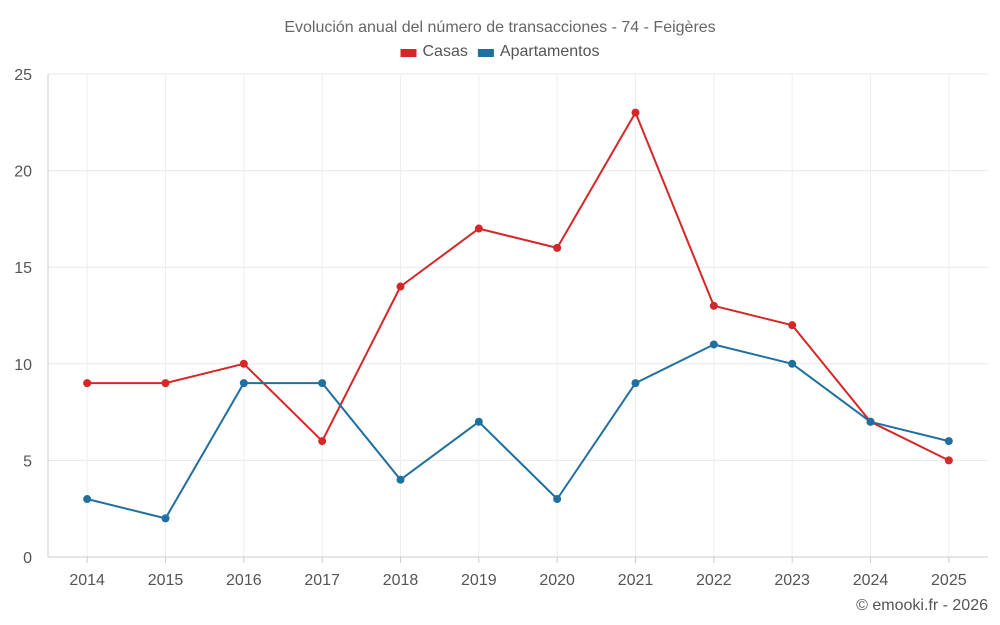  I want to click on x-tick-label: 2023, so click(792, 580).